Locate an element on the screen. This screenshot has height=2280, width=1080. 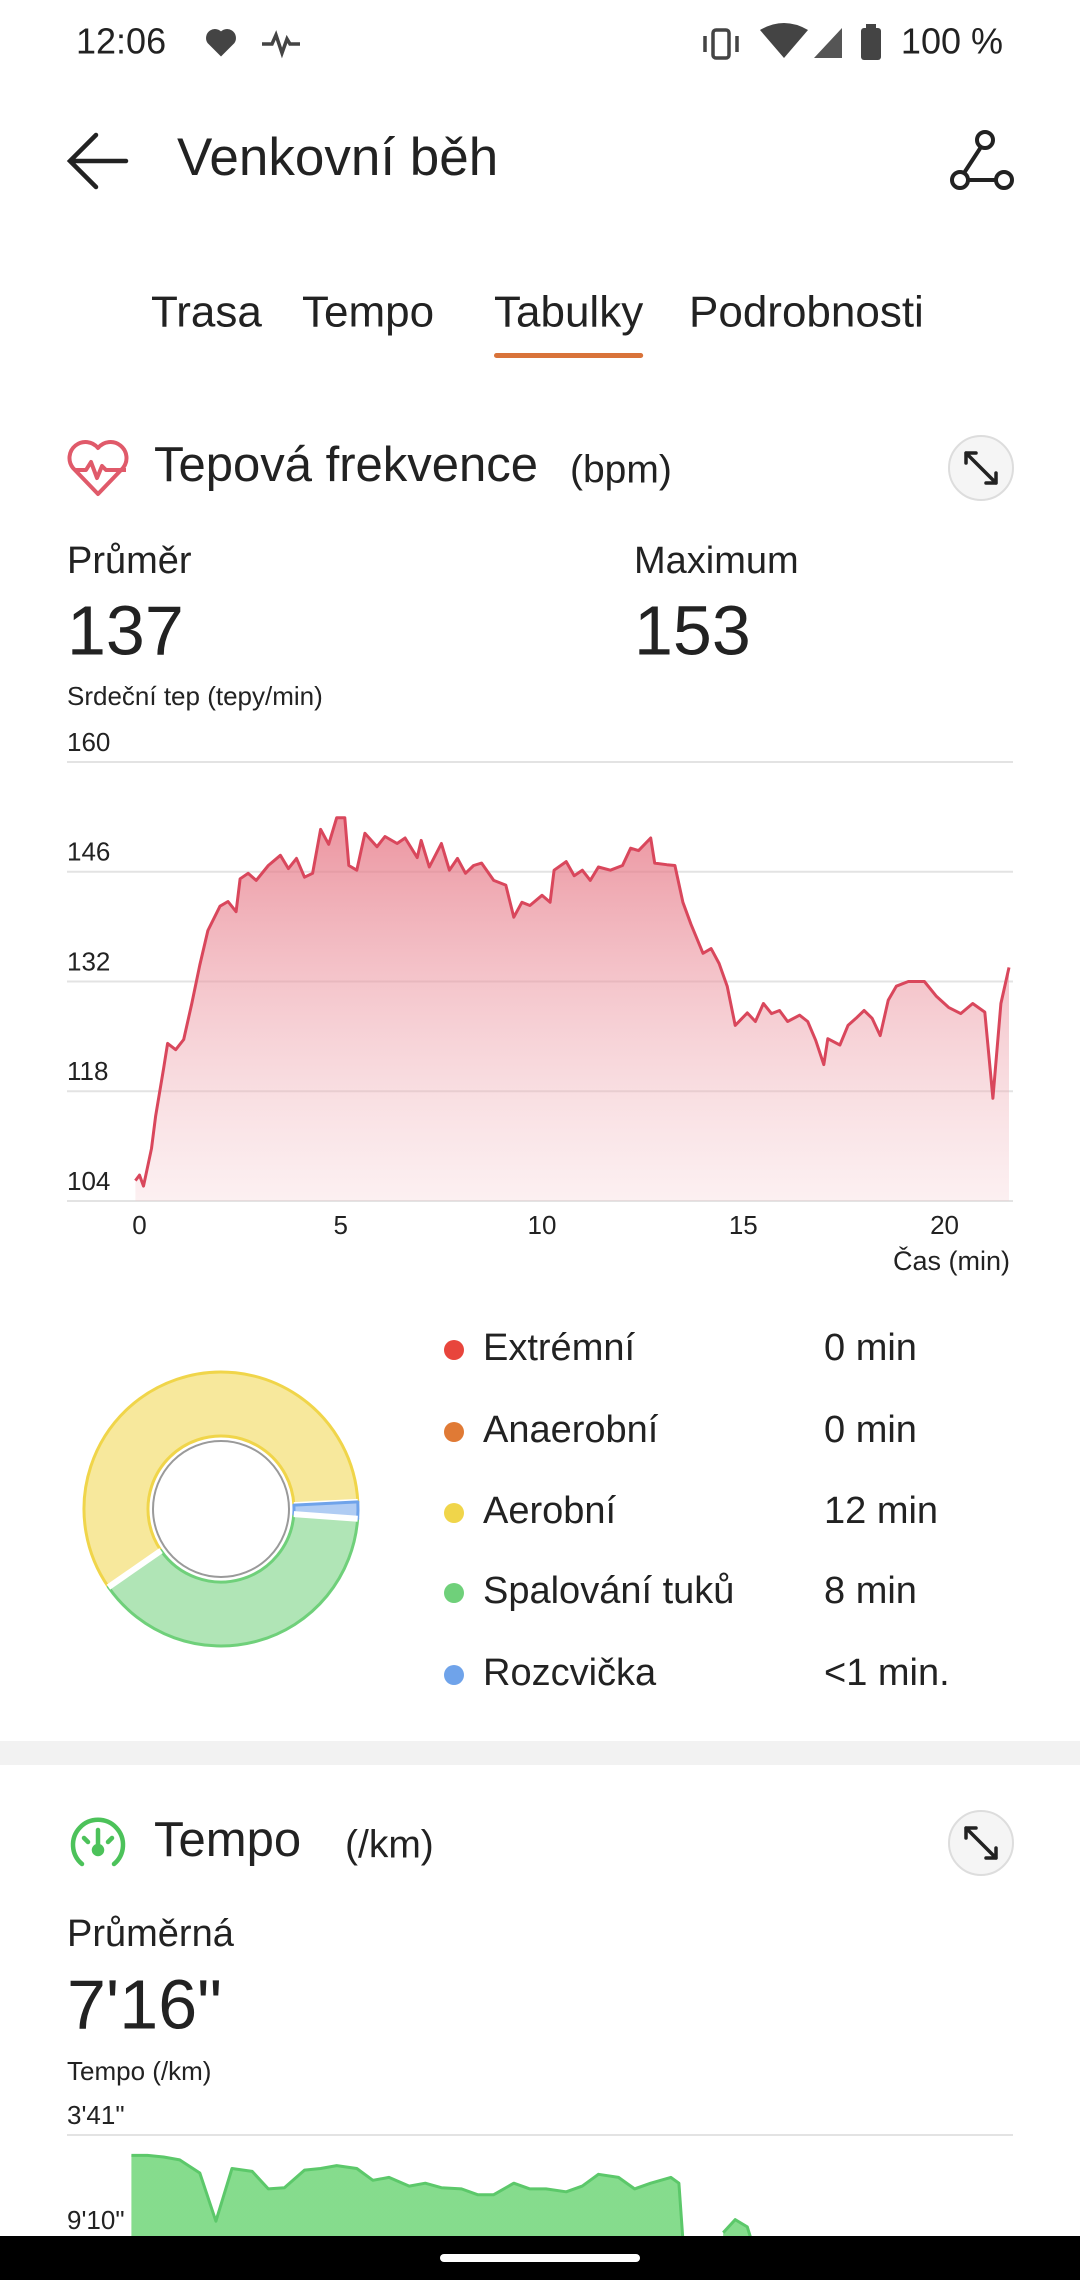
tempo-icon is located at coordinates (98, 1842).